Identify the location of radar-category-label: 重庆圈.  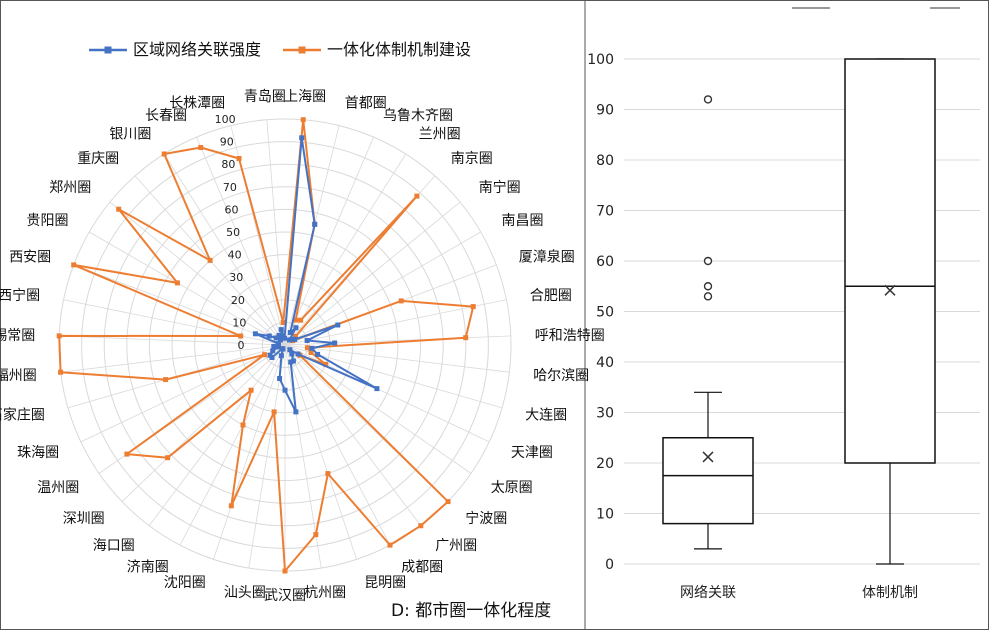
(98, 159).